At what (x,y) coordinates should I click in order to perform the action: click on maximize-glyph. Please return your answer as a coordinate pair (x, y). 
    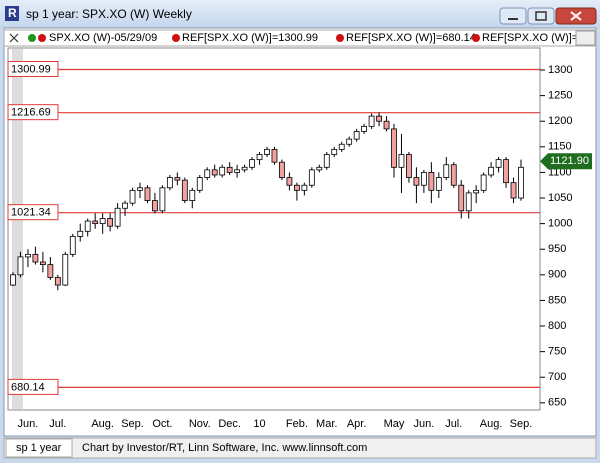
    Looking at the image, I should click on (541, 16).